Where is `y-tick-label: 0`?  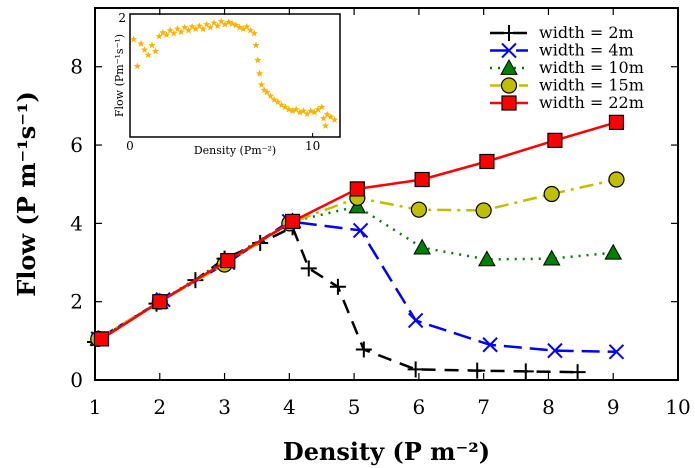
y-tick-label: 0 is located at coordinates (76, 380).